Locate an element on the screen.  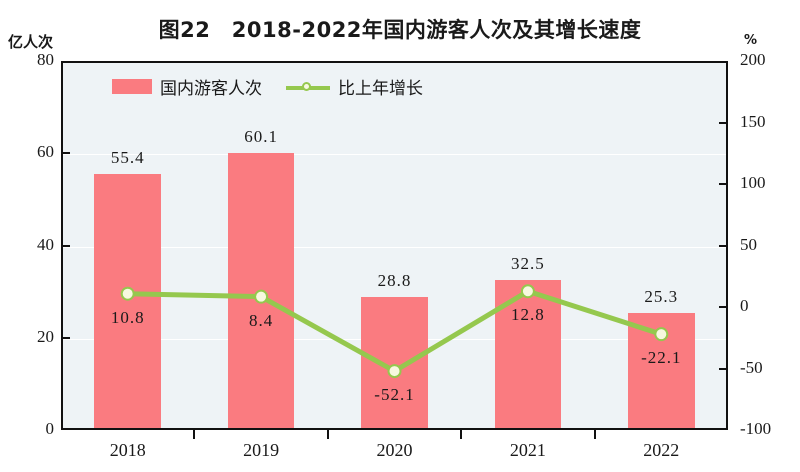
bar-value-label: 32.5 is located at coordinates (528, 264).